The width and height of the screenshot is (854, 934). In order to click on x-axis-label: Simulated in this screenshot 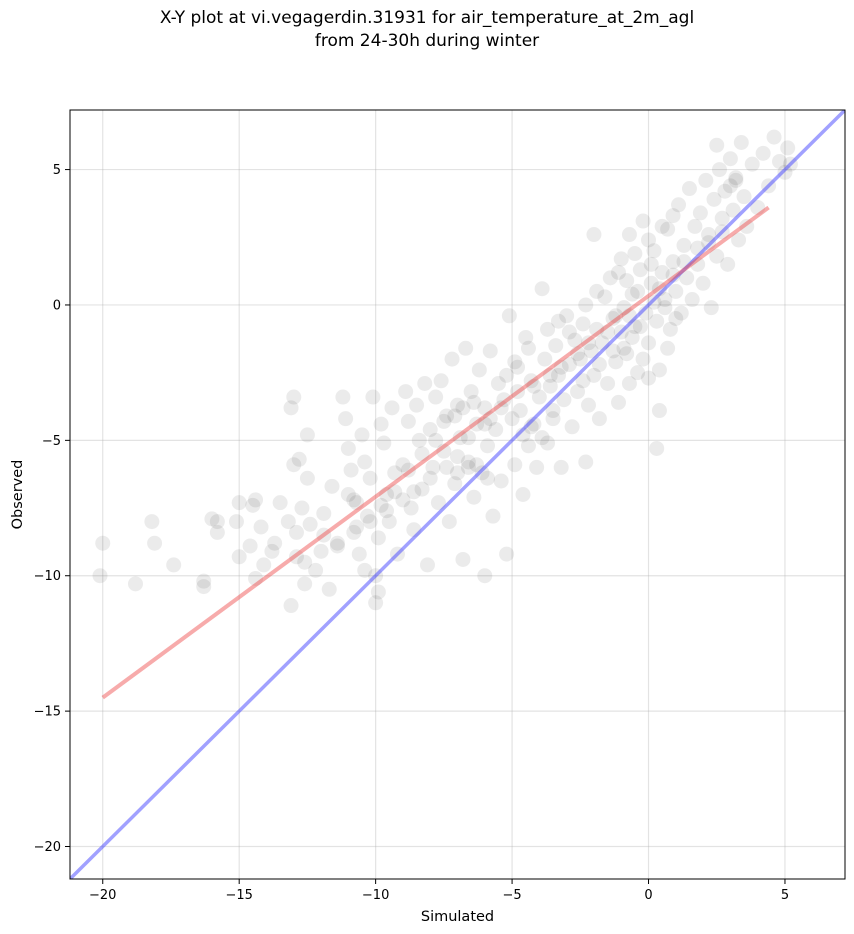, I will do `click(457, 917)`.